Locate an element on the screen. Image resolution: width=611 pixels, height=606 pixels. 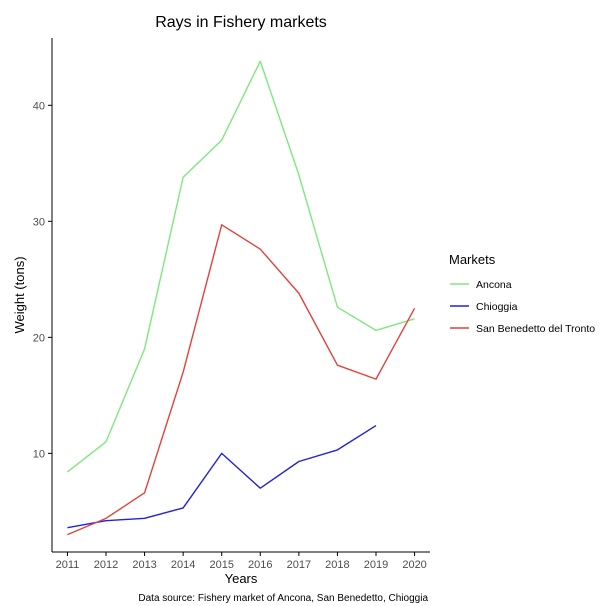
y-axis-label: Weight (tons) is located at coordinates (19, 294).